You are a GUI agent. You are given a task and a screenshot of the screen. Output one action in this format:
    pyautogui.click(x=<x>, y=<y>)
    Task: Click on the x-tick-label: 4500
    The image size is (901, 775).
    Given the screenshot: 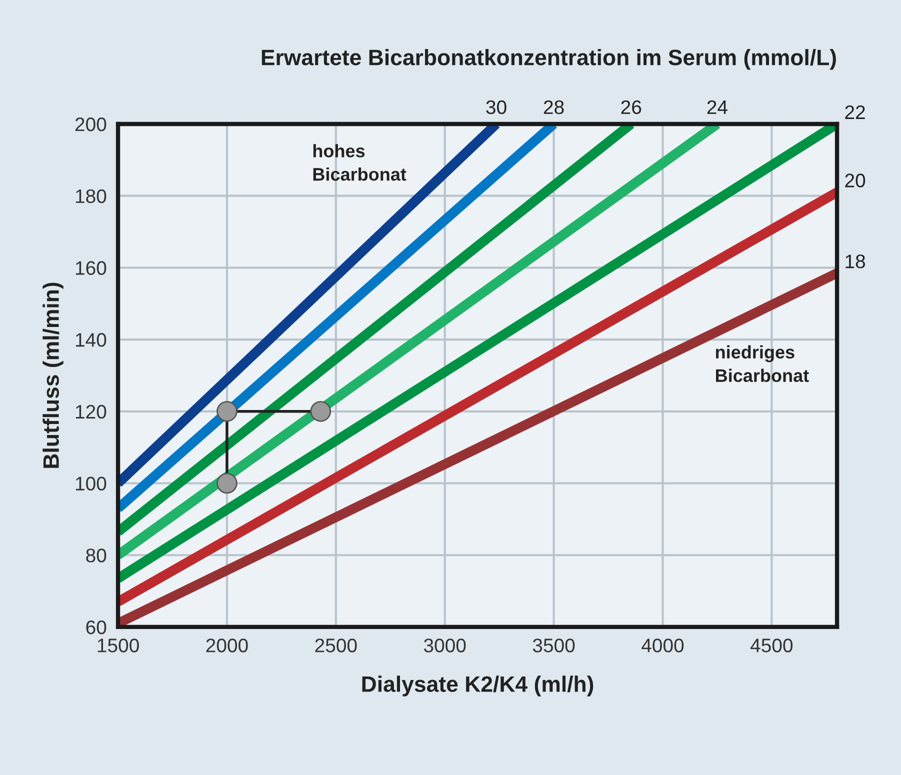 What is the action you would take?
    pyautogui.click(x=771, y=645)
    